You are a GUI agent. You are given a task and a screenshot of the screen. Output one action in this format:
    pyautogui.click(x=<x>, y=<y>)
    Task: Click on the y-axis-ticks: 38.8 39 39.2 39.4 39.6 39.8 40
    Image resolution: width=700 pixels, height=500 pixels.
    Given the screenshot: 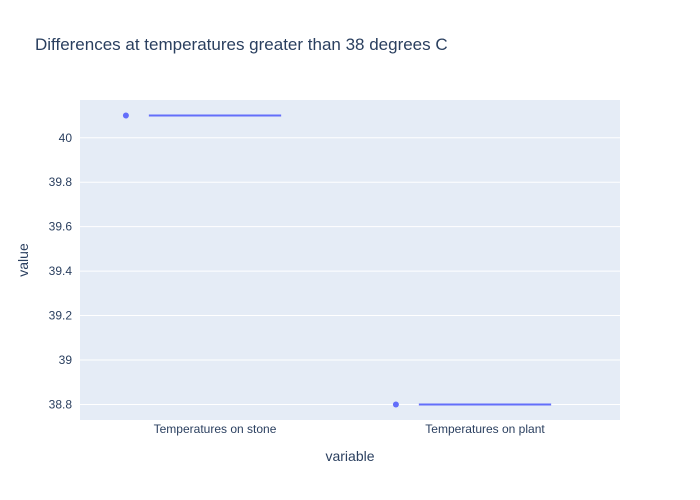 What is the action you would take?
    pyautogui.click(x=61, y=271)
    